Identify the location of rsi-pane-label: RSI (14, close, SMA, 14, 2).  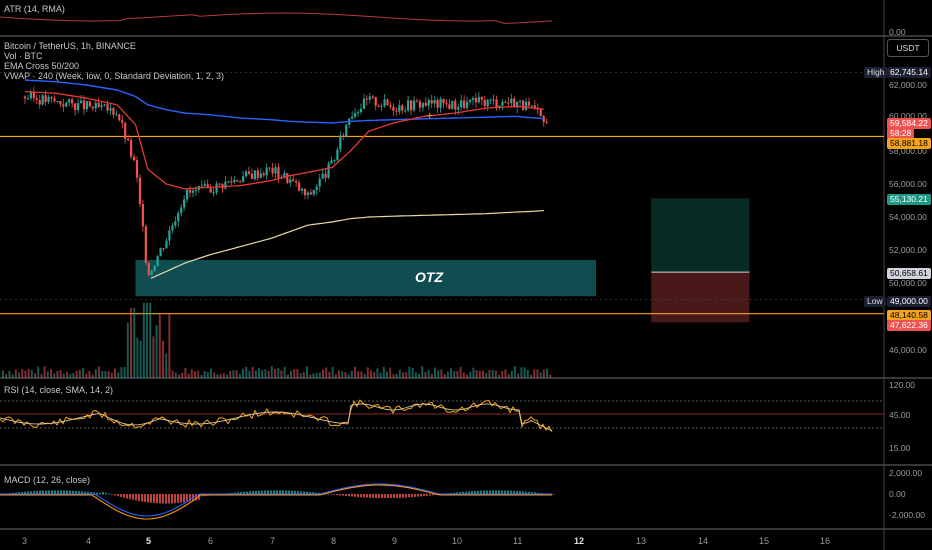
(59, 390).